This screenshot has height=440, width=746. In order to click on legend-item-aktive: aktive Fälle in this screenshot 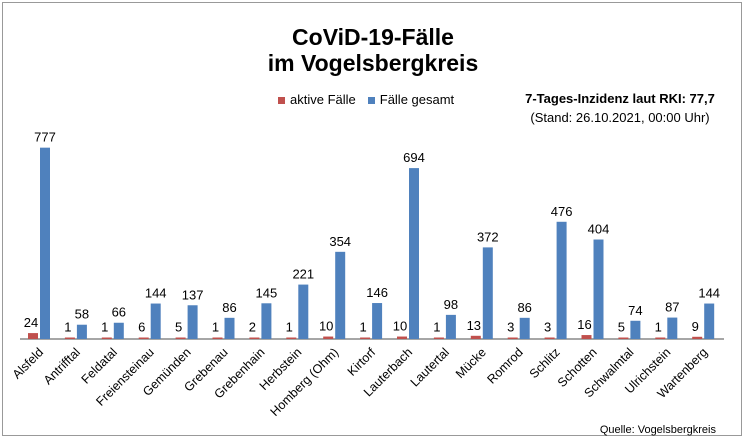, I will do `click(317, 99)`.